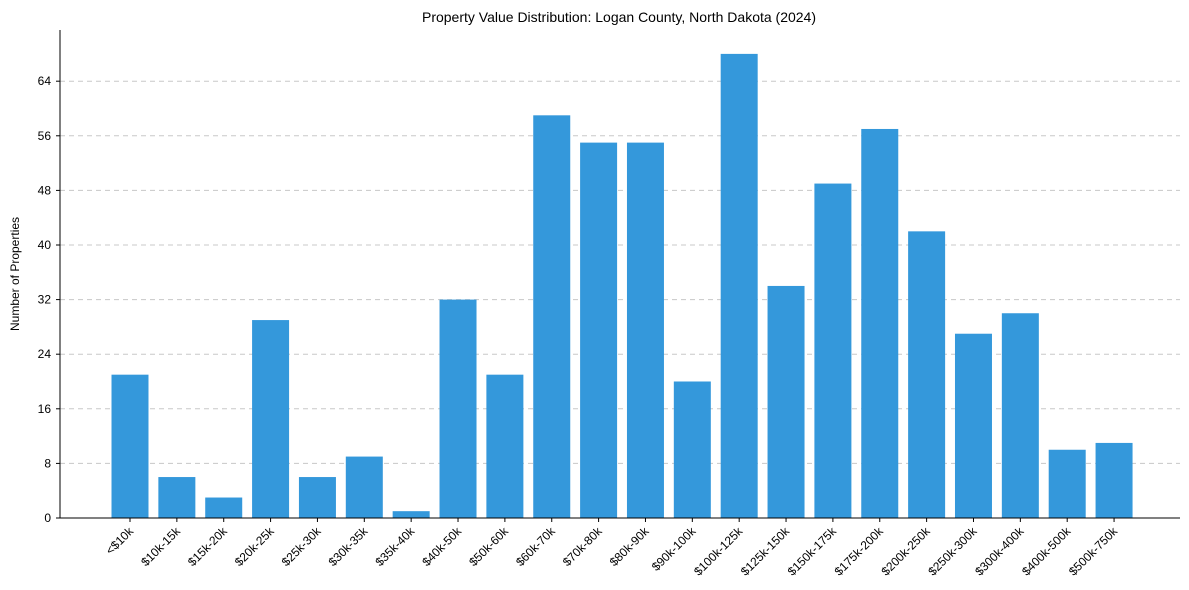  I want to click on x-tick-label: $500k-750k, so click(1093, 551).